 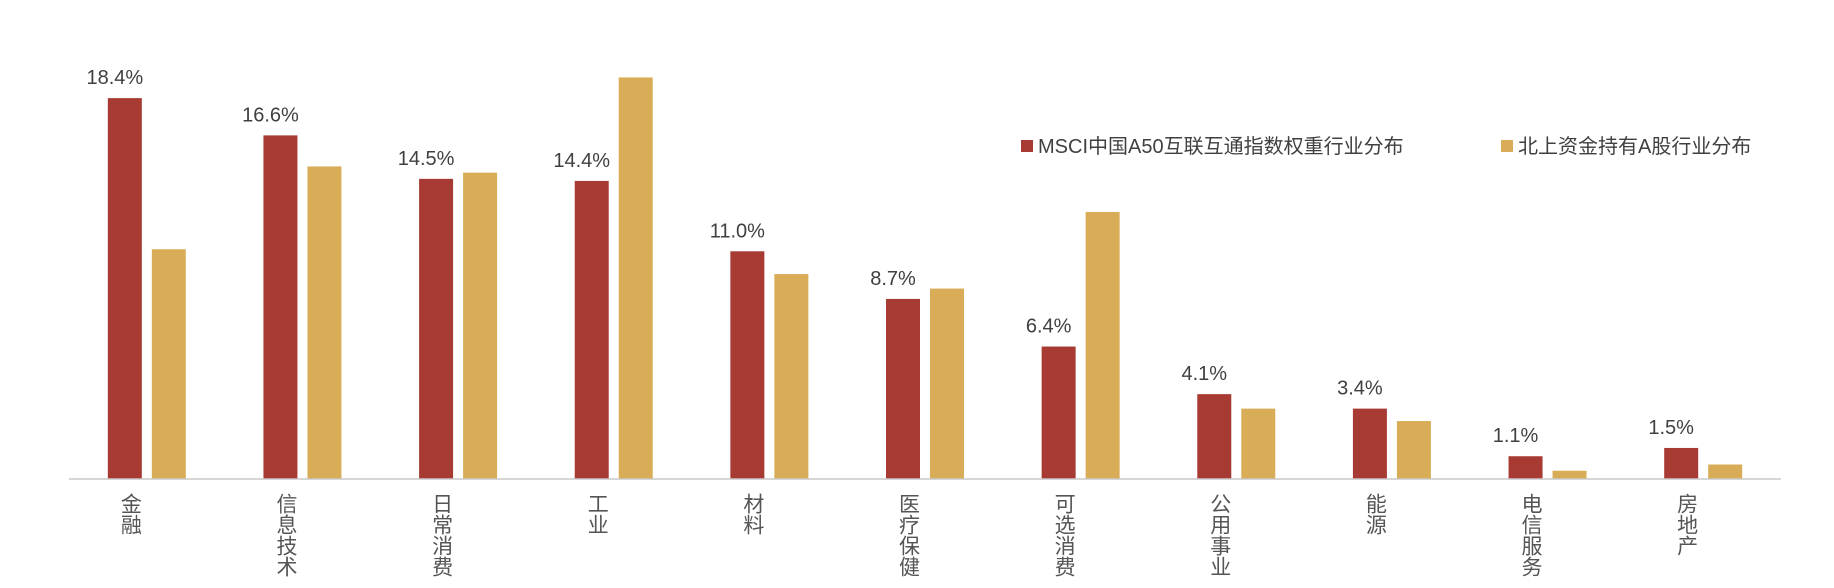 What do you see at coordinates (581, 161) in the screenshot?
I see `value-label: 14.4%` at bounding box center [581, 161].